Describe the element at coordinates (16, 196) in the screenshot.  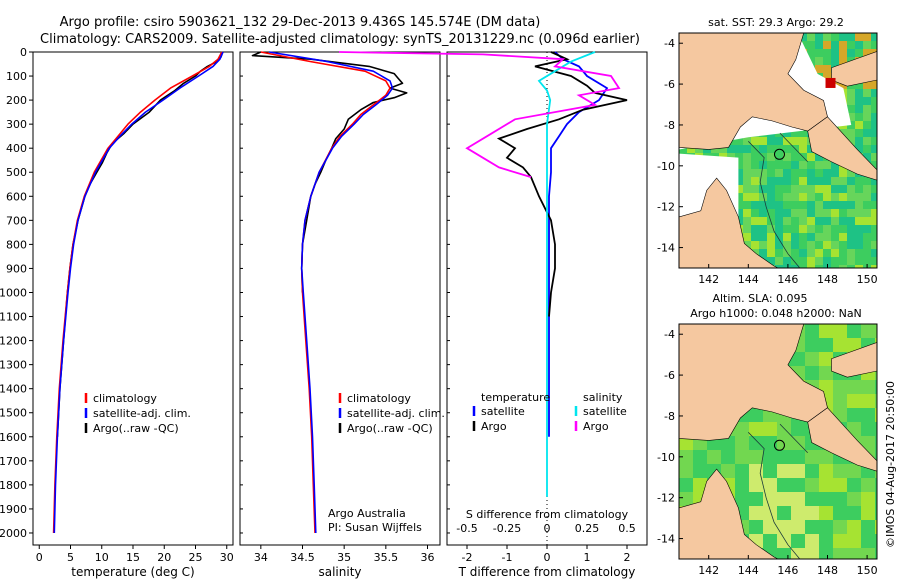
I see `depth-tick-label: 600` at that location.